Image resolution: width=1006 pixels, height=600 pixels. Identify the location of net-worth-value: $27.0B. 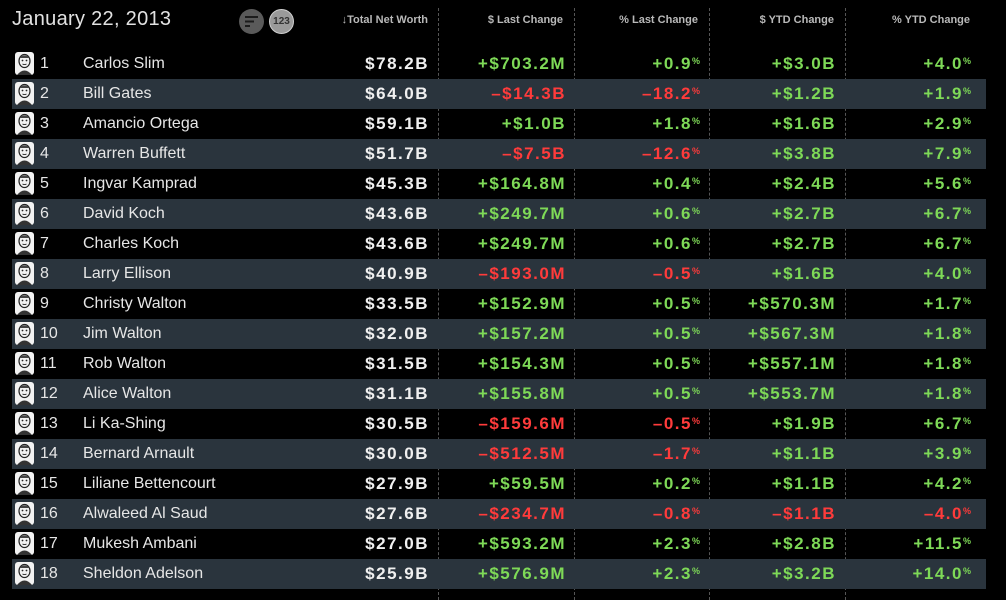
(397, 543).